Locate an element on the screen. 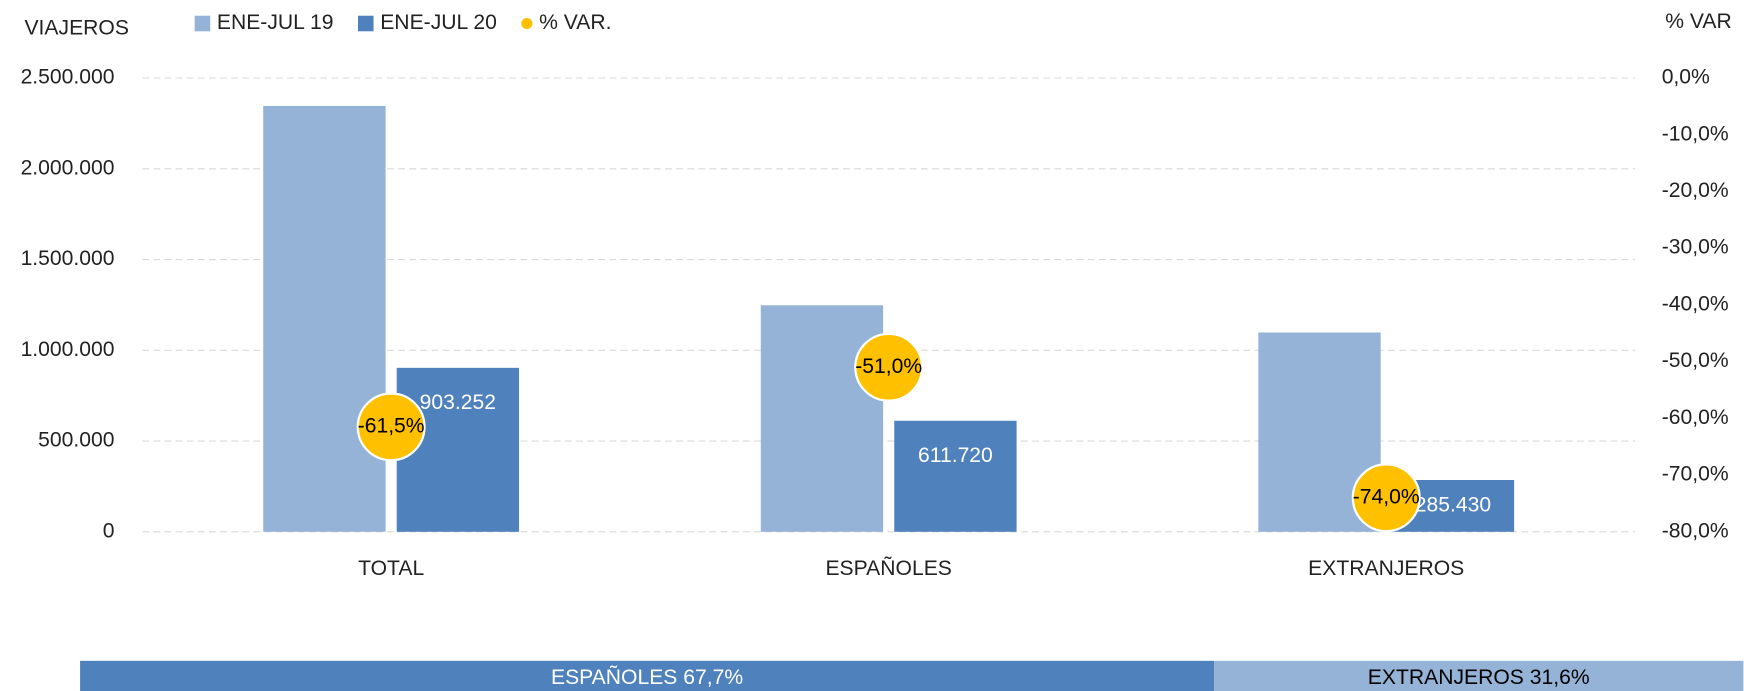 Image resolution: width=1744 pixels, height=691 pixels. y2-tick-label: -70,0% is located at coordinates (1695, 474).